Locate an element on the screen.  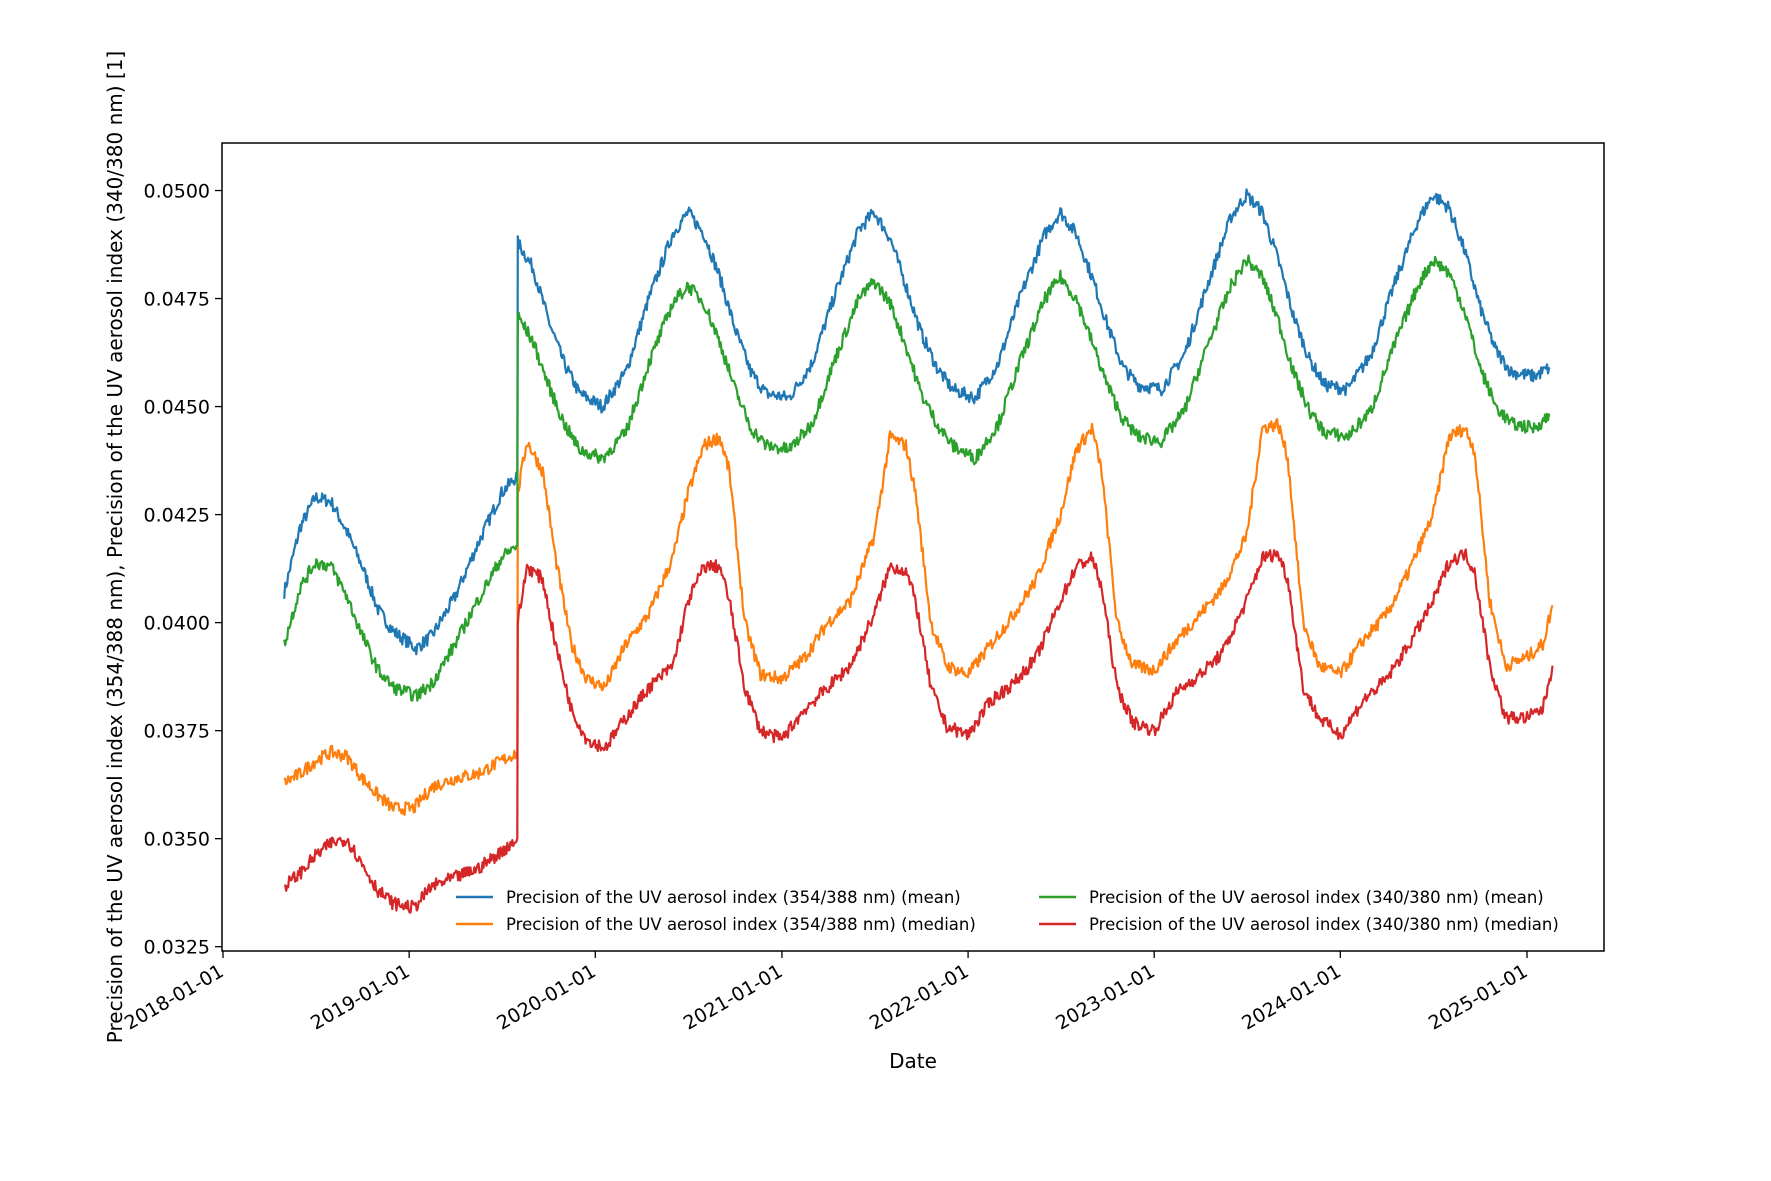
y-tick-label: 0.0400 is located at coordinates (177, 624).